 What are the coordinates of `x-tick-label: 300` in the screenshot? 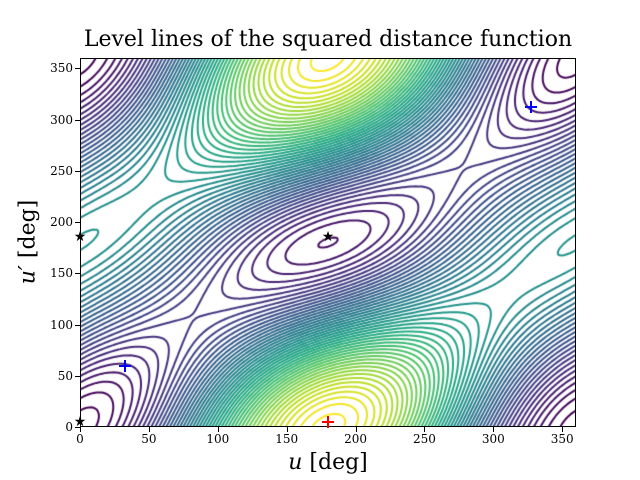 It's located at (493, 439).